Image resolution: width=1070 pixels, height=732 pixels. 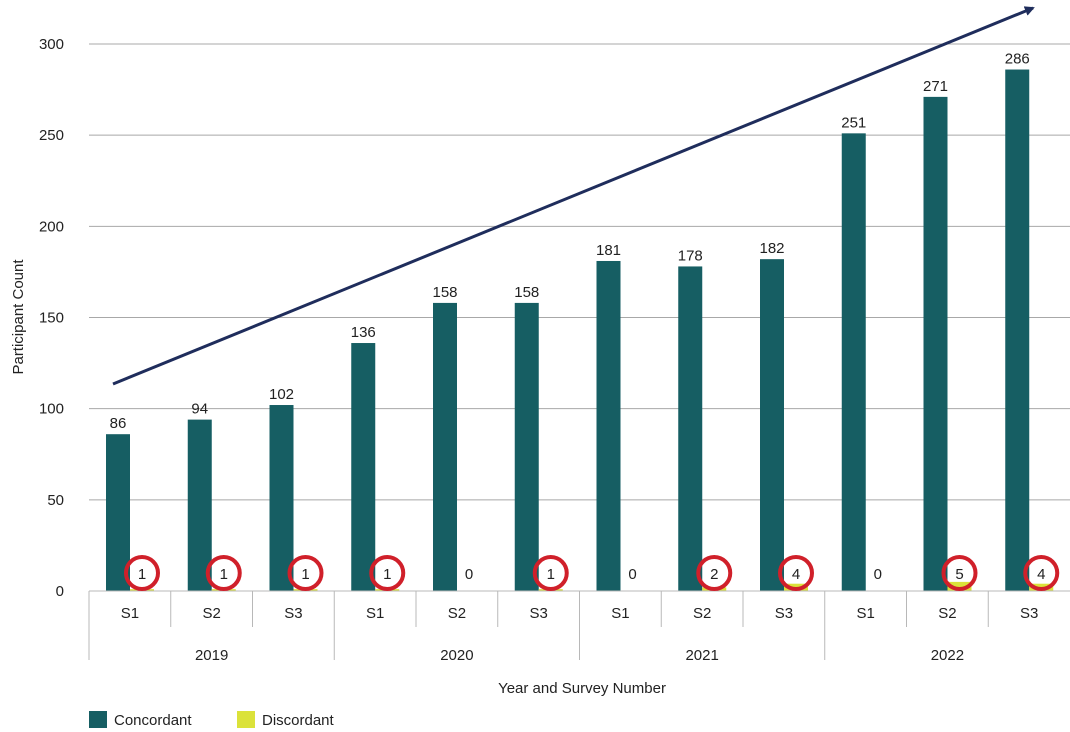 What do you see at coordinates (608, 250) in the screenshot?
I see `data-label-concordant: 181` at bounding box center [608, 250].